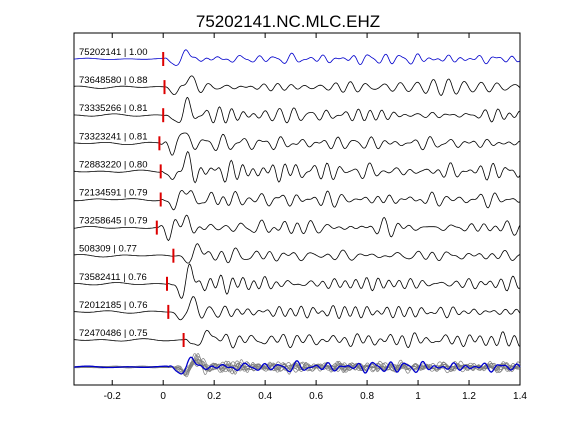 This screenshot has height=432, width=576. What do you see at coordinates (113, 305) in the screenshot?
I see `trace-label-9: 72012185 | 0.76` at bounding box center [113, 305].